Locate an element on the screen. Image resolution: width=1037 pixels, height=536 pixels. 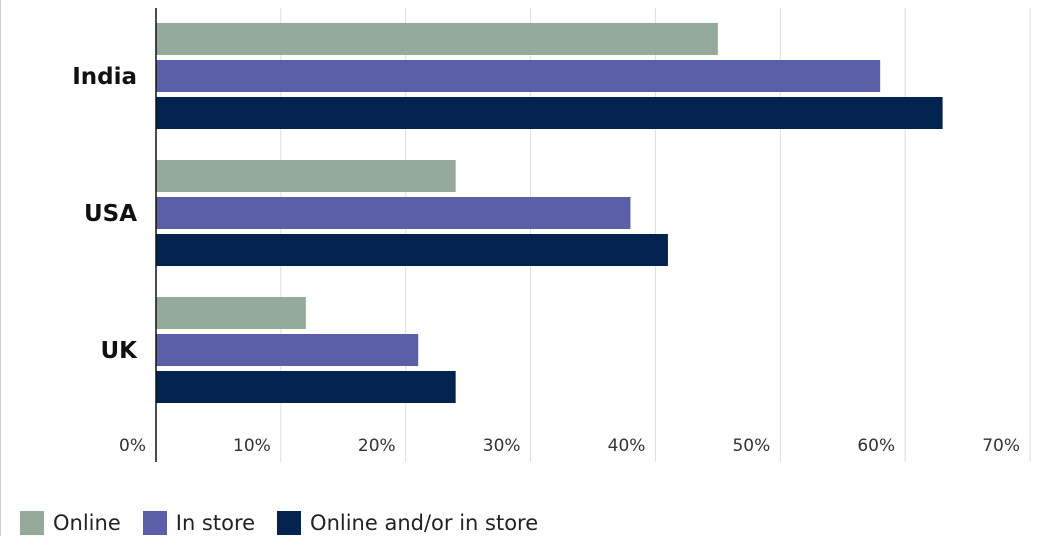
bar-usa-in-store is located at coordinates (393, 213).